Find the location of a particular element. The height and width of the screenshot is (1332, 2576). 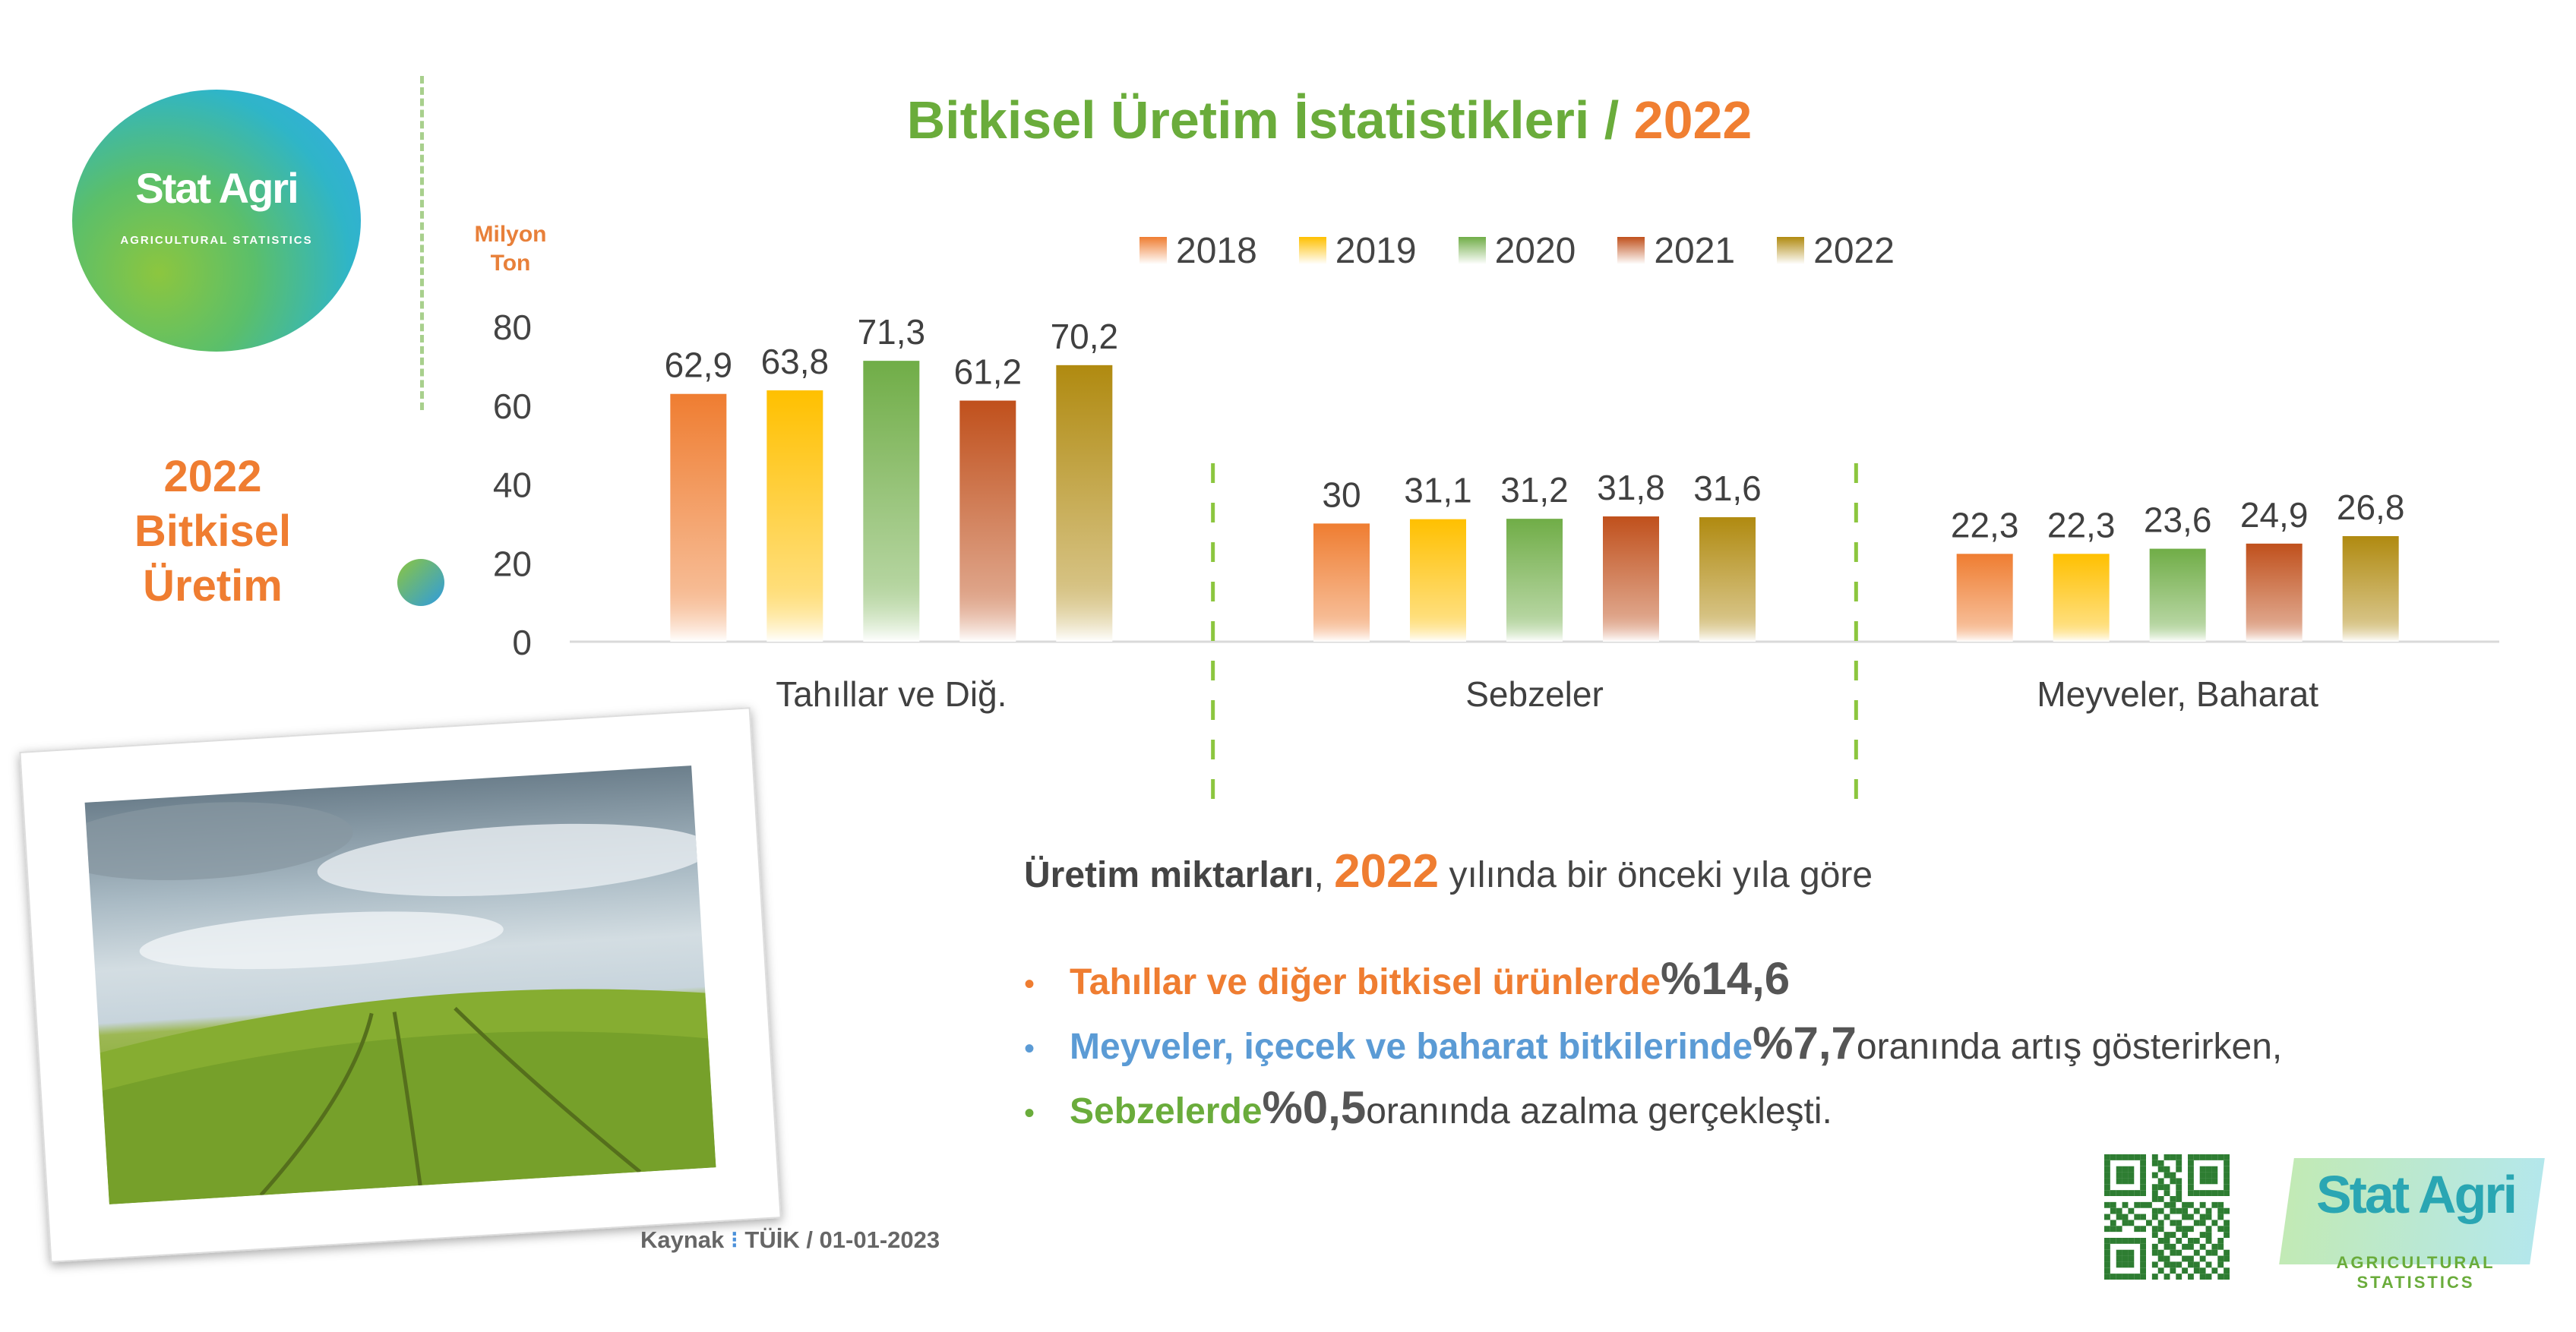

y-tick-label: 80 is located at coordinates (512, 327).